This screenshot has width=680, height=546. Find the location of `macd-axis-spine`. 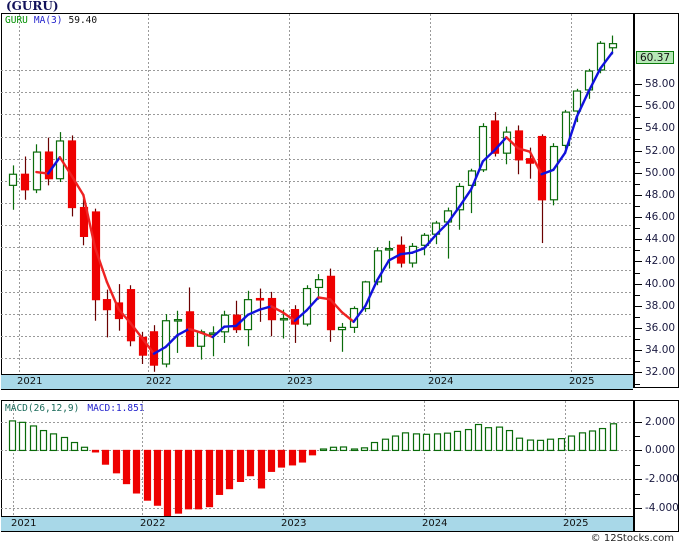

macd-axis-spine is located at coordinates (634, 466).